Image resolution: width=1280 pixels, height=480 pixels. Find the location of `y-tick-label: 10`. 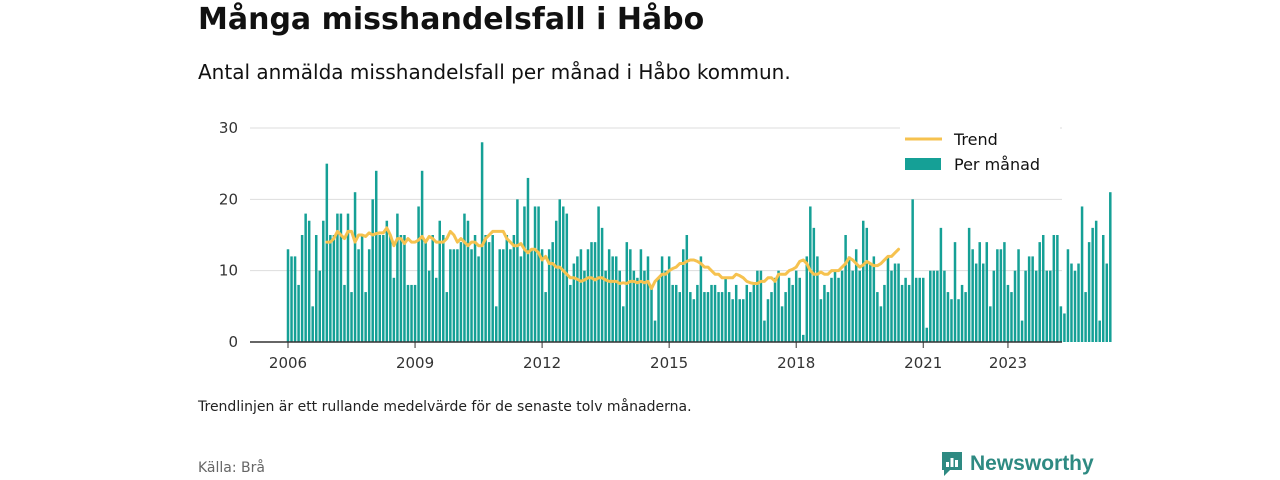

y-tick-label: 10 is located at coordinates (228, 271).